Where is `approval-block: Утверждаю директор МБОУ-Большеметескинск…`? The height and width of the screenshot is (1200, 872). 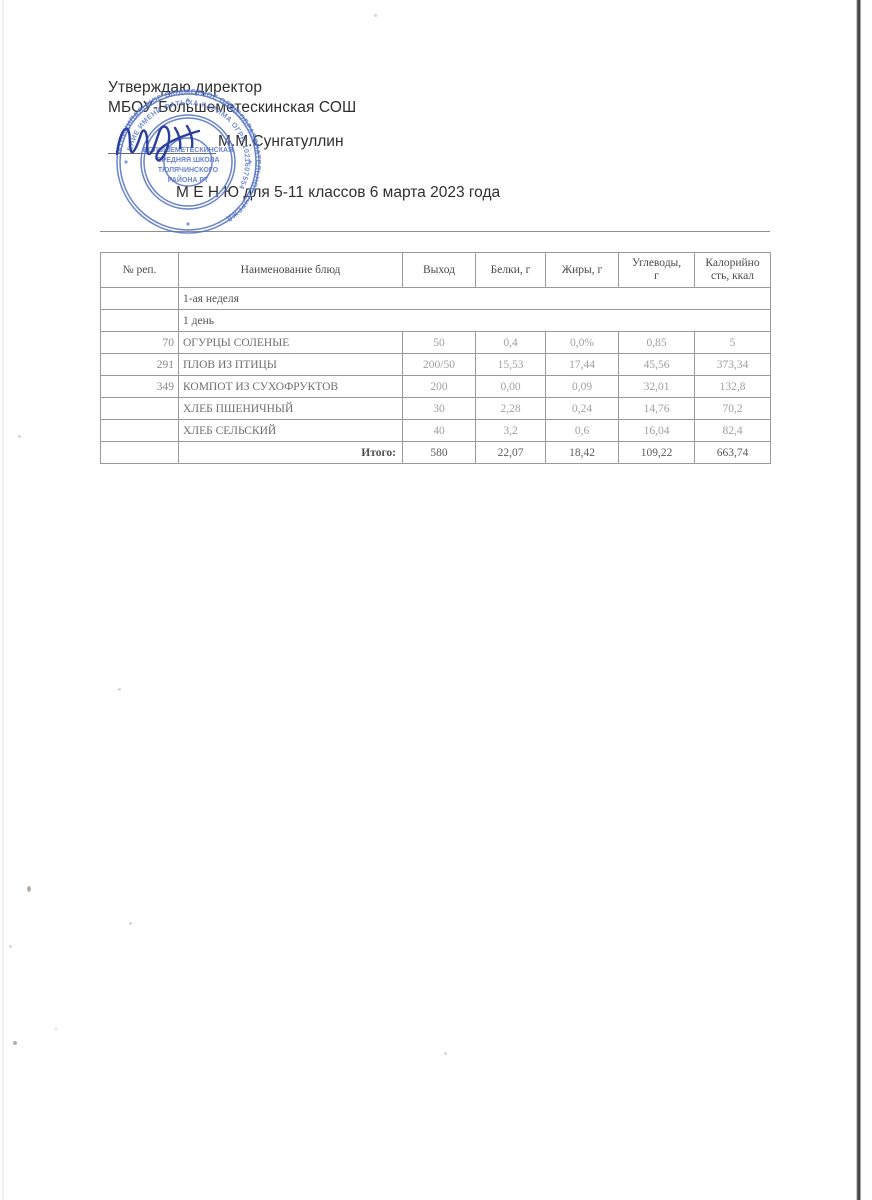
approval-block: Утверждаю директор МБОУ-Большеметескинск… is located at coordinates (388, 98).